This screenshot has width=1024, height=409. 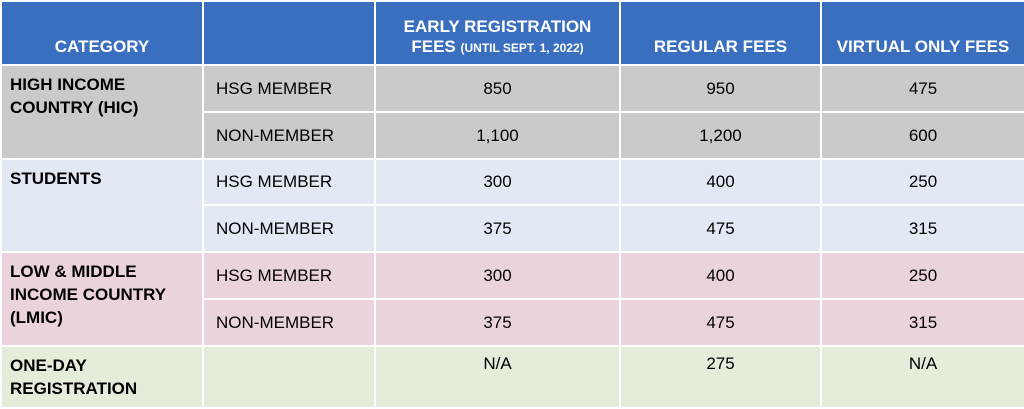 I want to click on category-students: STUDENTS, so click(x=102, y=205).